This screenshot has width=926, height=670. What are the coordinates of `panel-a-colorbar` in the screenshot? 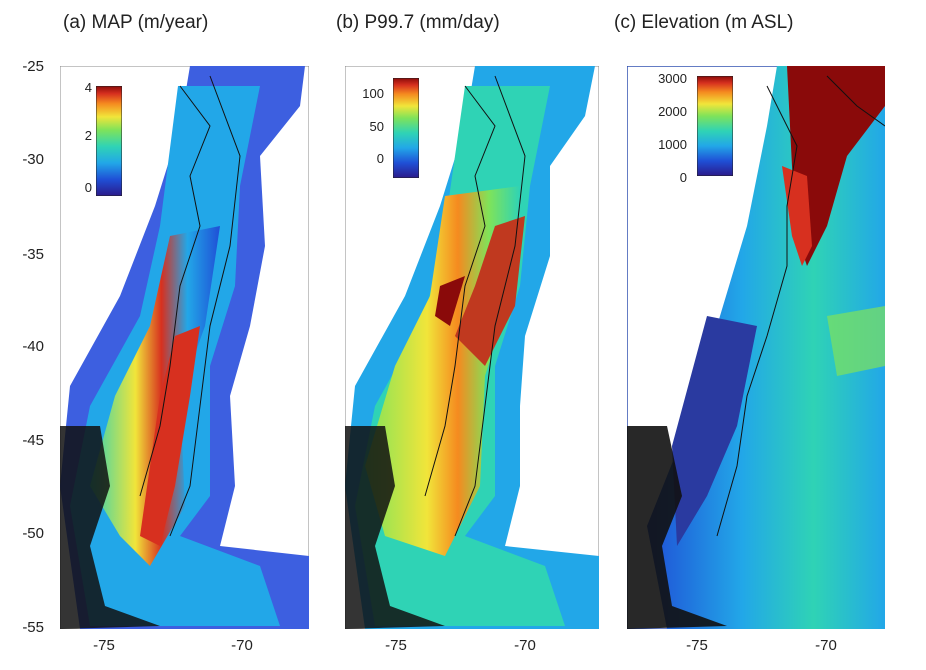 It's located at (109, 141).